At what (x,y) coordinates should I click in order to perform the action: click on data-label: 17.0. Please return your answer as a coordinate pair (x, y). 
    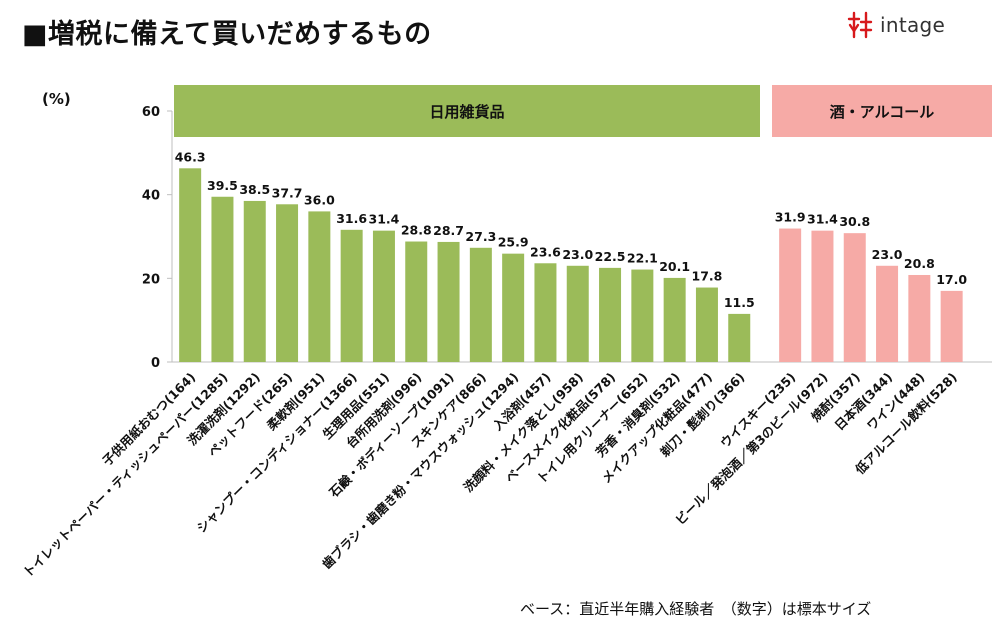
    Looking at the image, I should click on (951, 279).